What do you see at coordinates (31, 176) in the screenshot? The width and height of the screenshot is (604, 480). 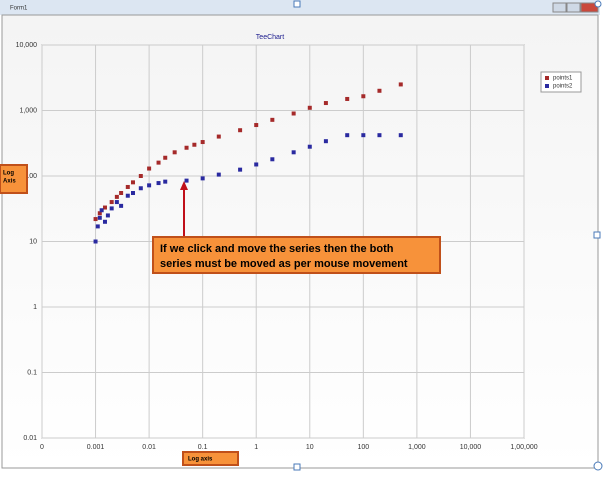 I see `y-tick-label: 100` at bounding box center [31, 176].